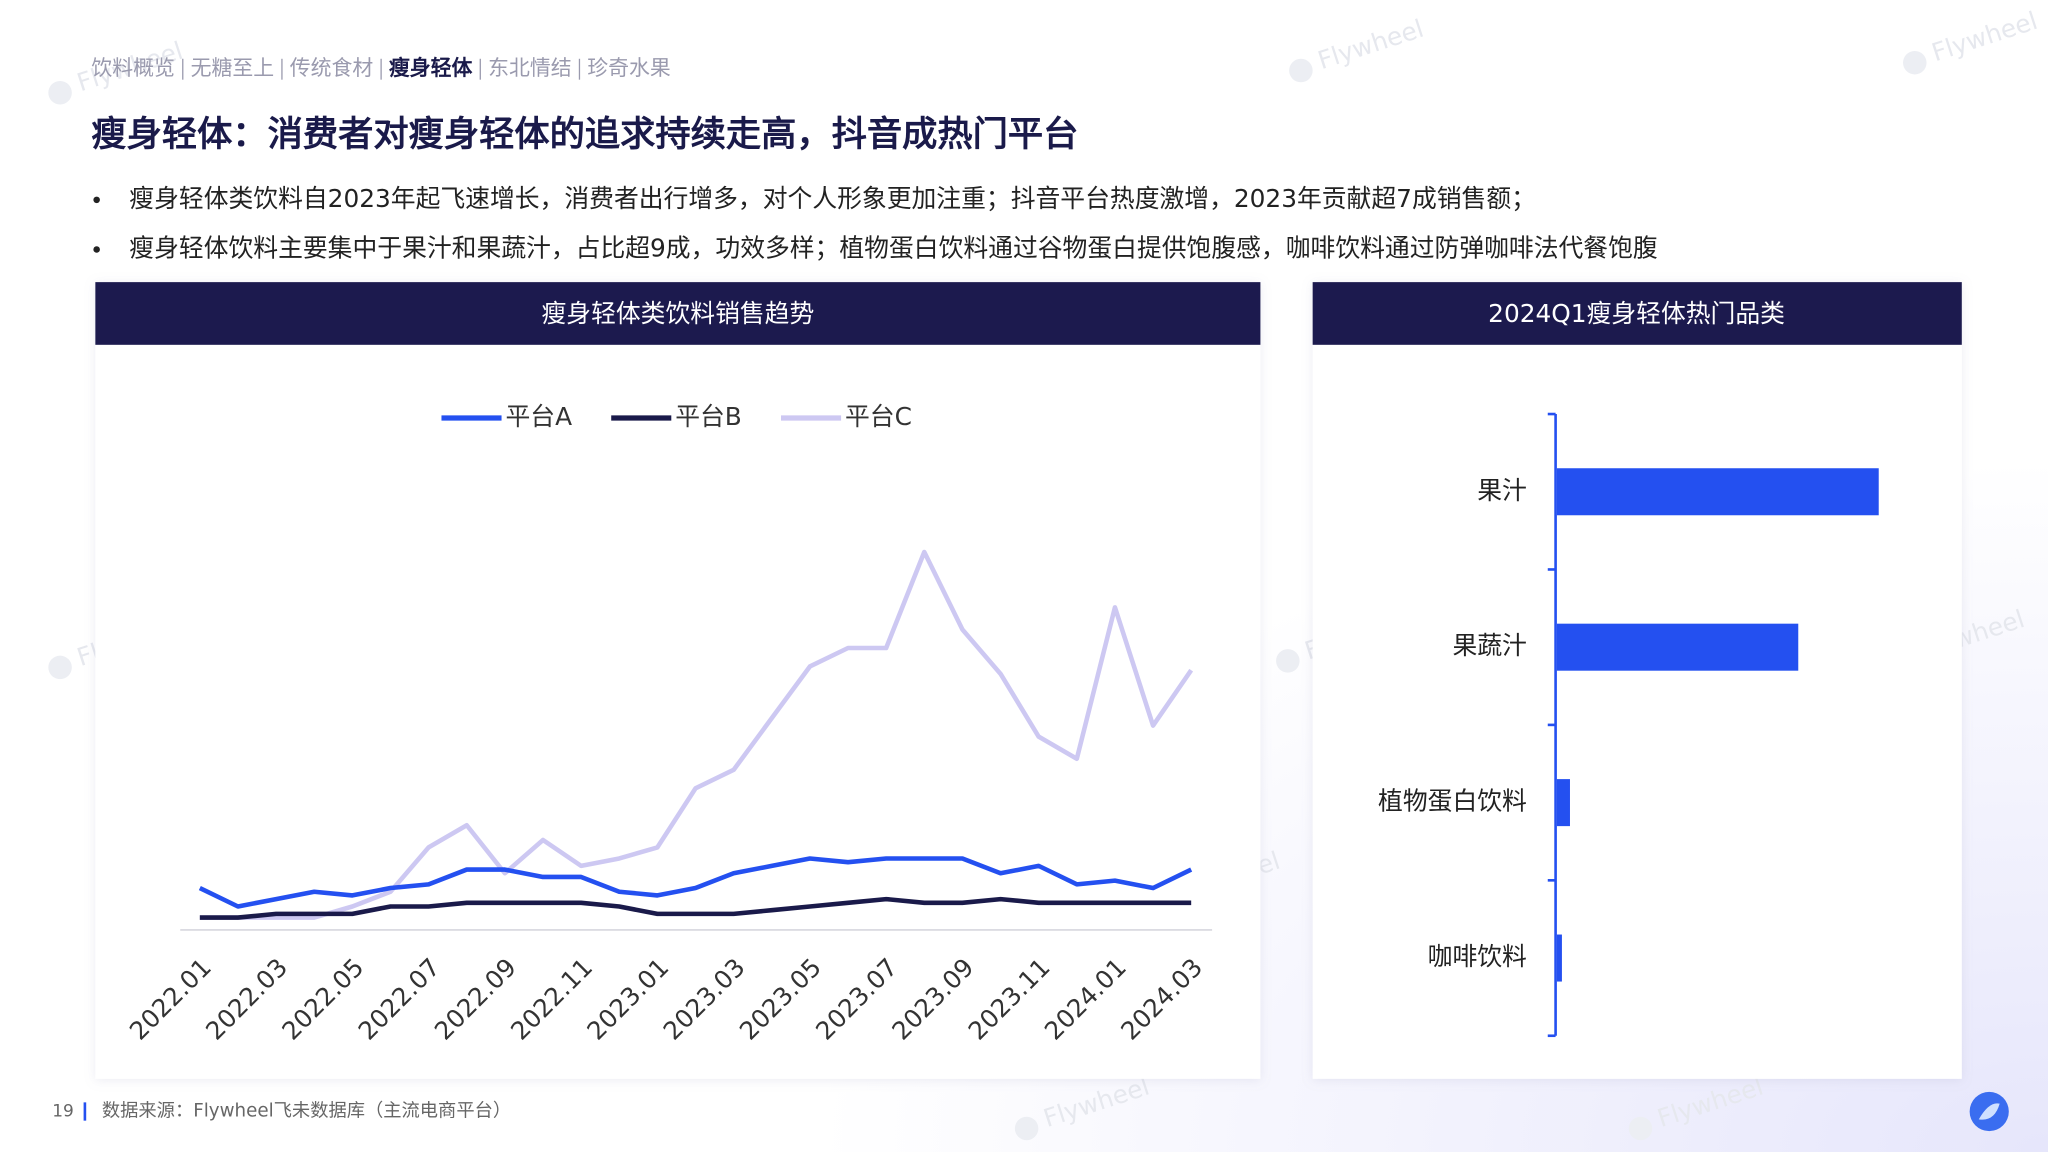 Image resolution: width=2048 pixels, height=1152 pixels. Describe the element at coordinates (332, 68) in the screenshot. I see `nav-item: 传统食材` at that location.